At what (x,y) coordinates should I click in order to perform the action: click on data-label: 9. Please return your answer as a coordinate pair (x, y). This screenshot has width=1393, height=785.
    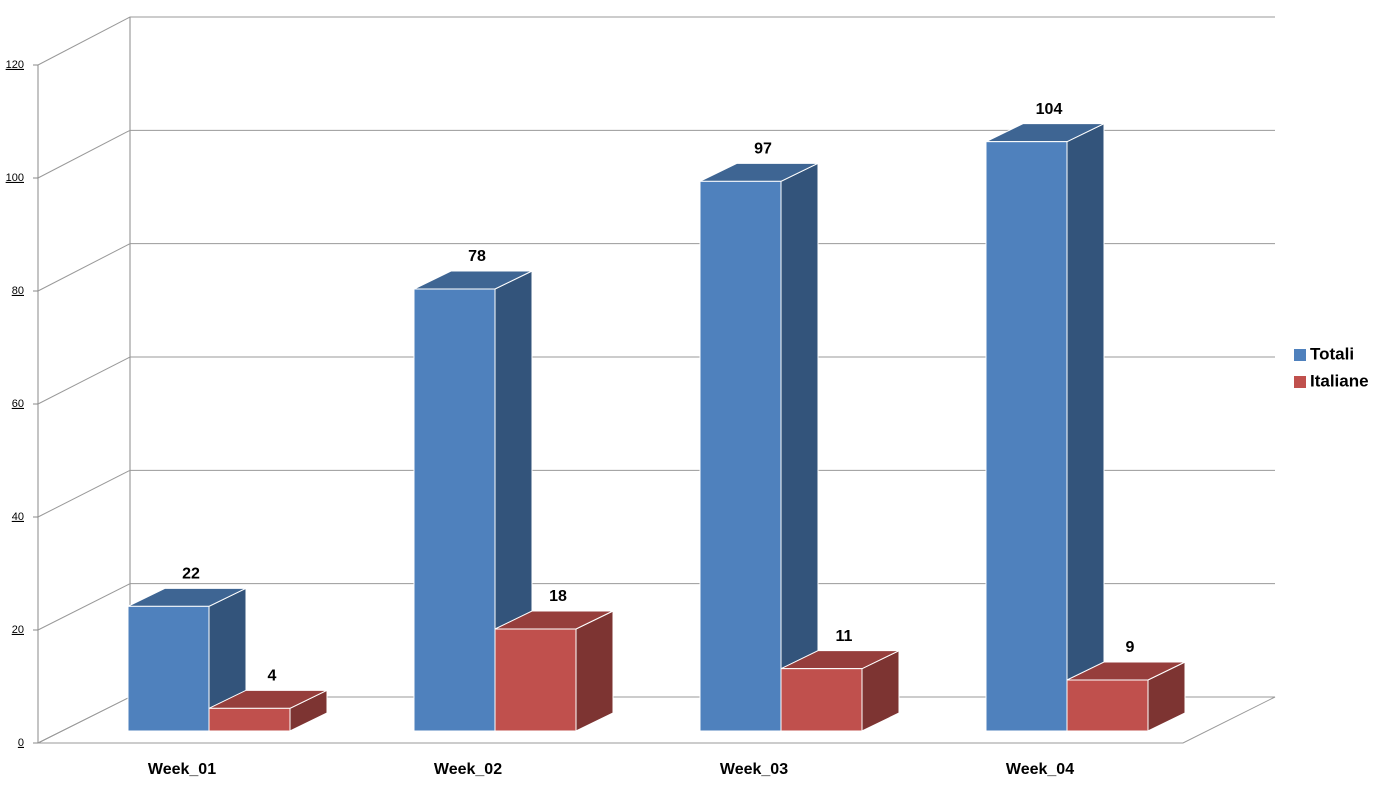
    Looking at the image, I should click on (1130, 647).